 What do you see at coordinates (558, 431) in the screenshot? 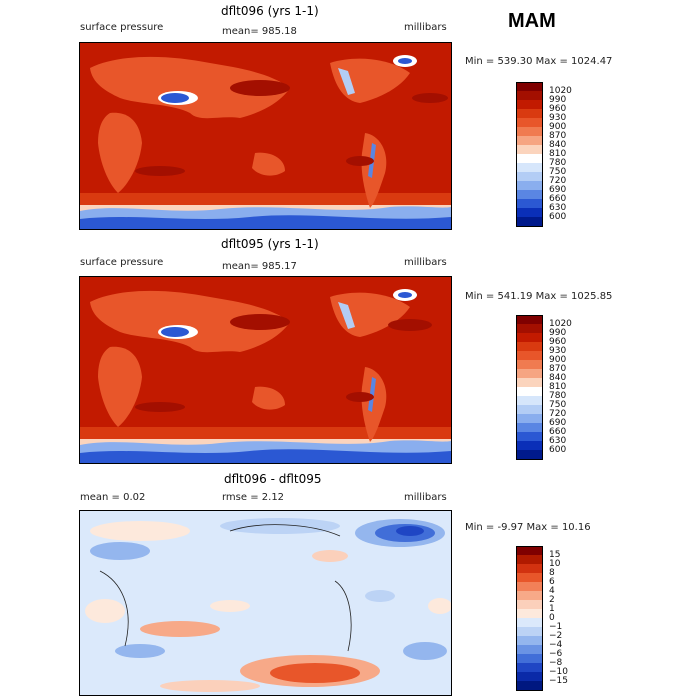
I see `panel2-colorbar-label: 660` at bounding box center [558, 431].